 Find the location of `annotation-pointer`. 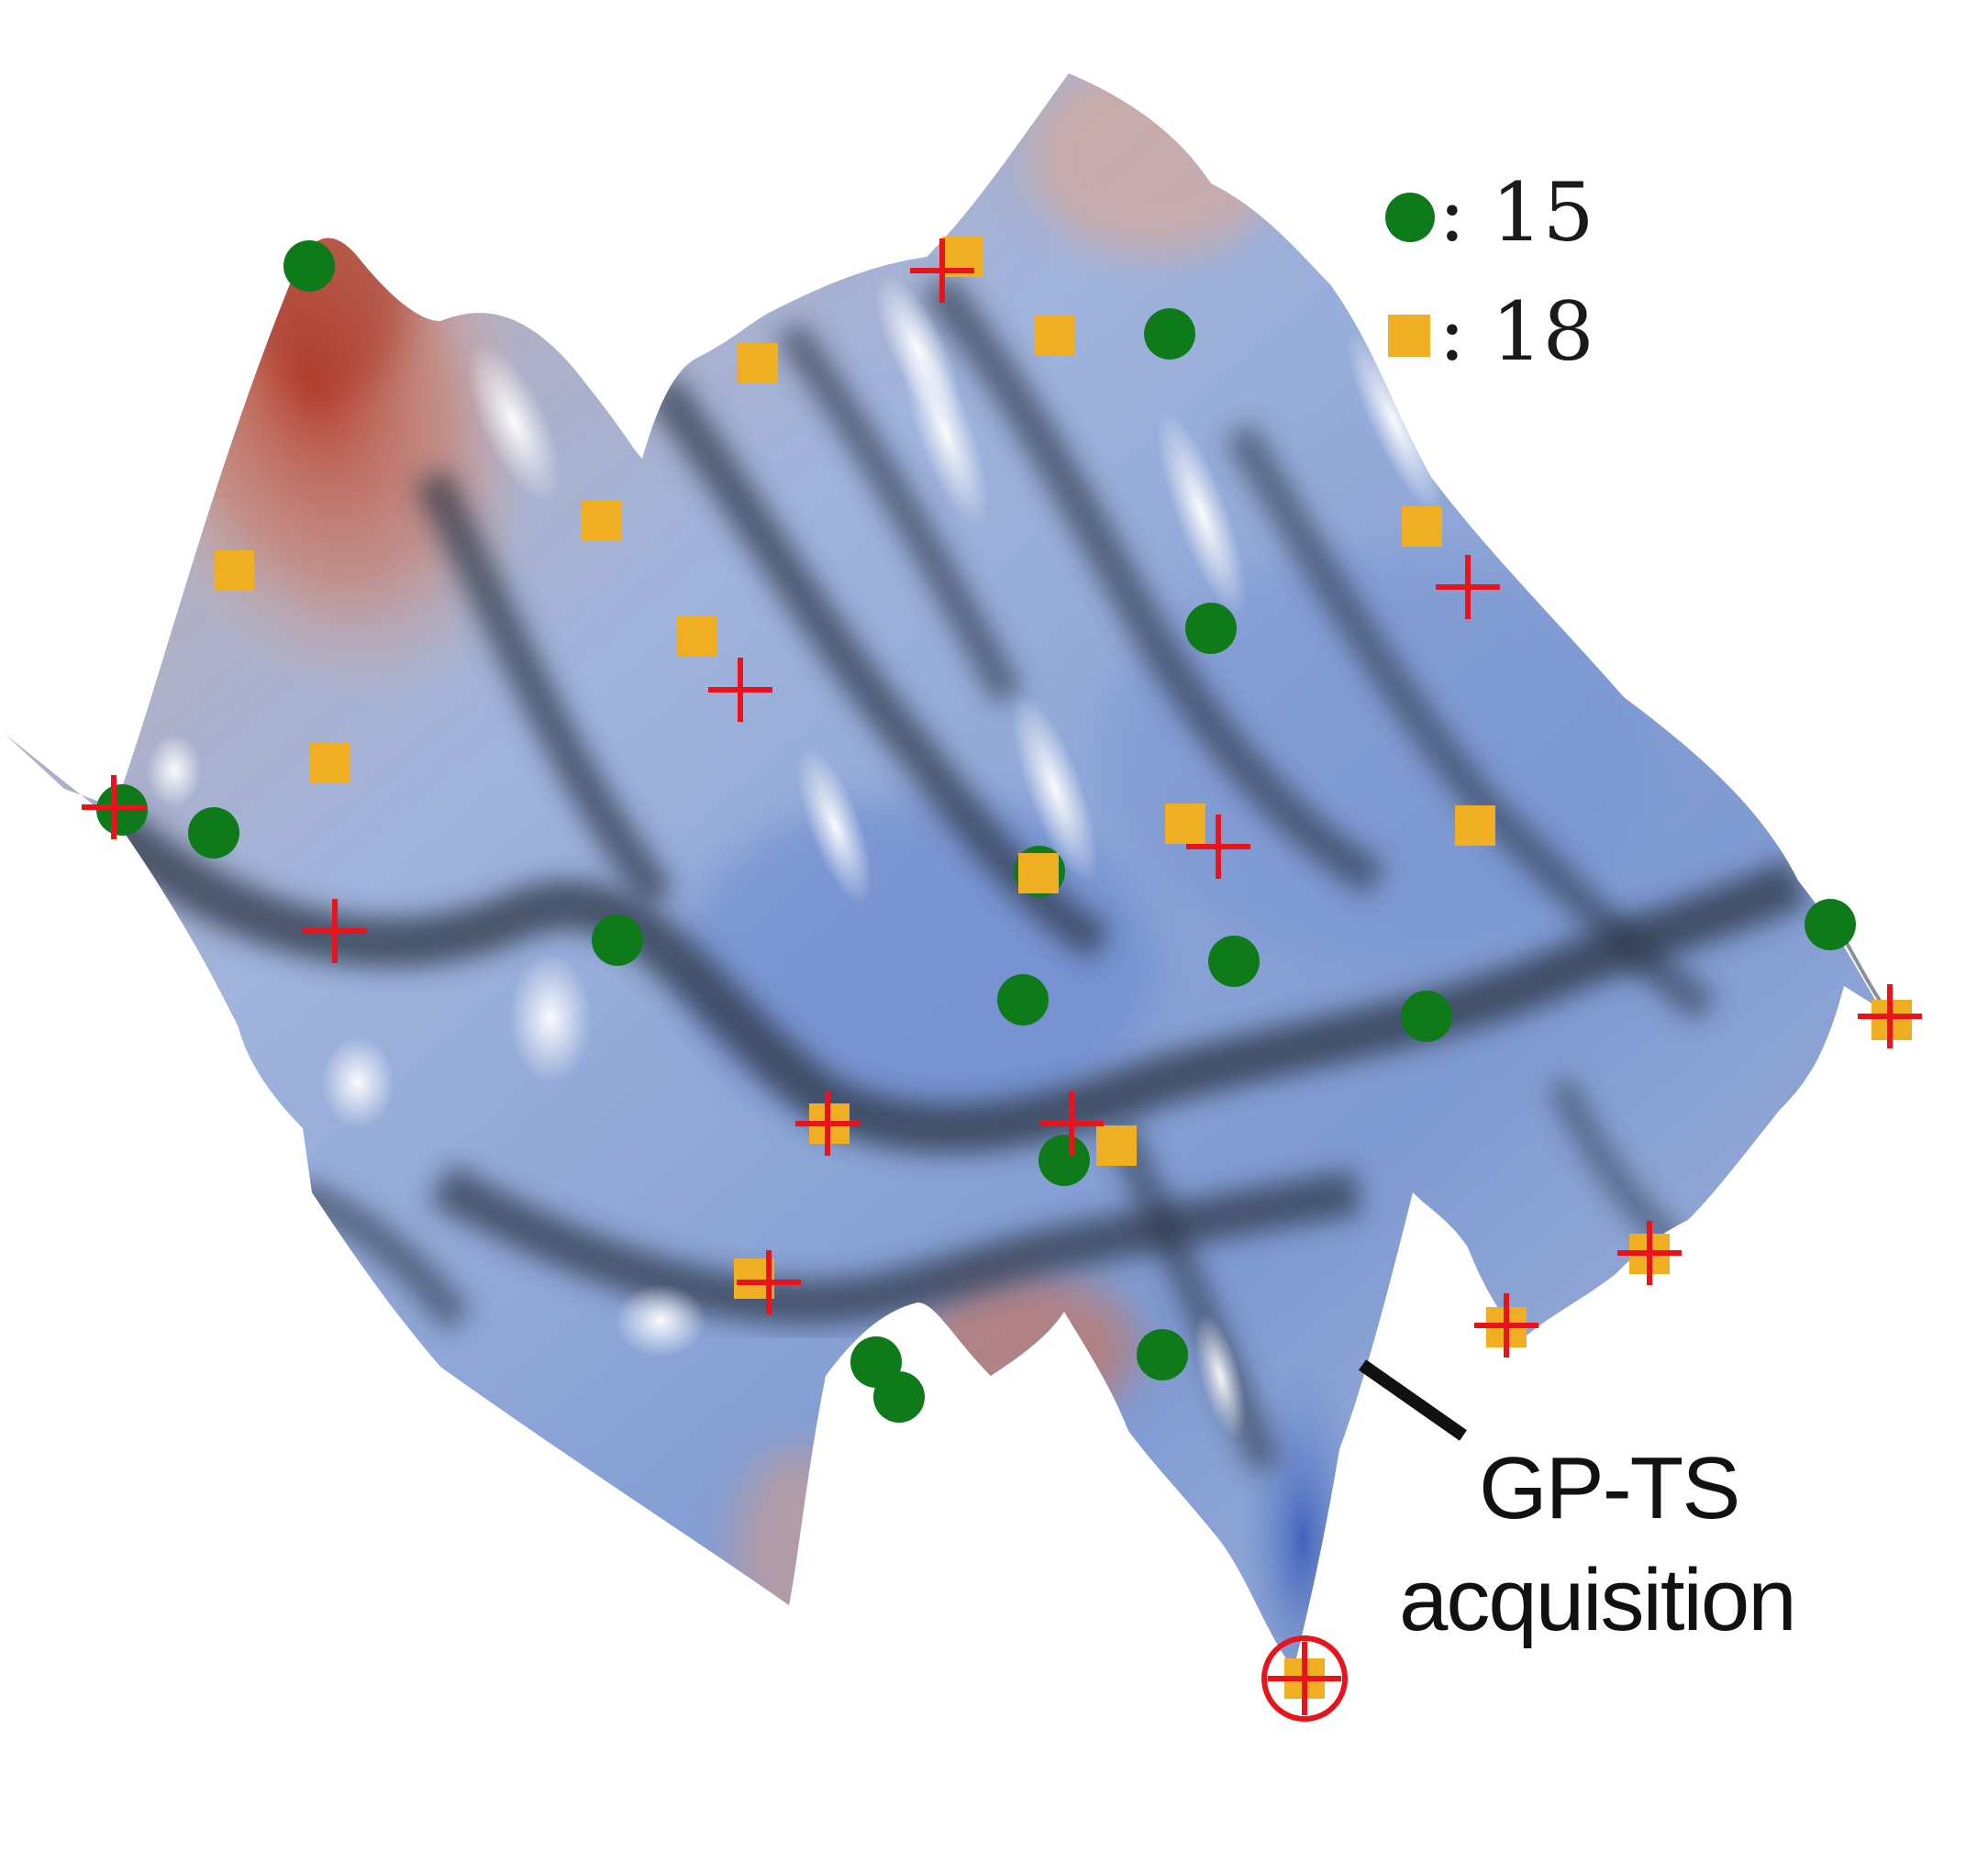

annotation-pointer is located at coordinates (1413, 1400).